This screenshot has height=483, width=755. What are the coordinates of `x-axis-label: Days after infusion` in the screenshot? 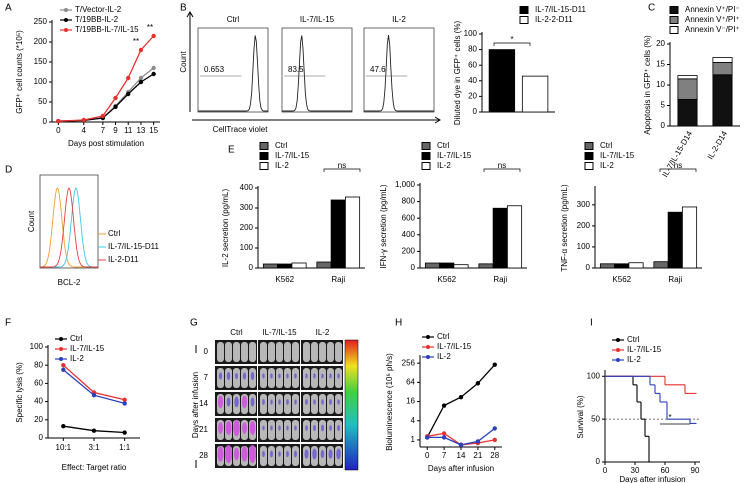 It's located at (461, 468).